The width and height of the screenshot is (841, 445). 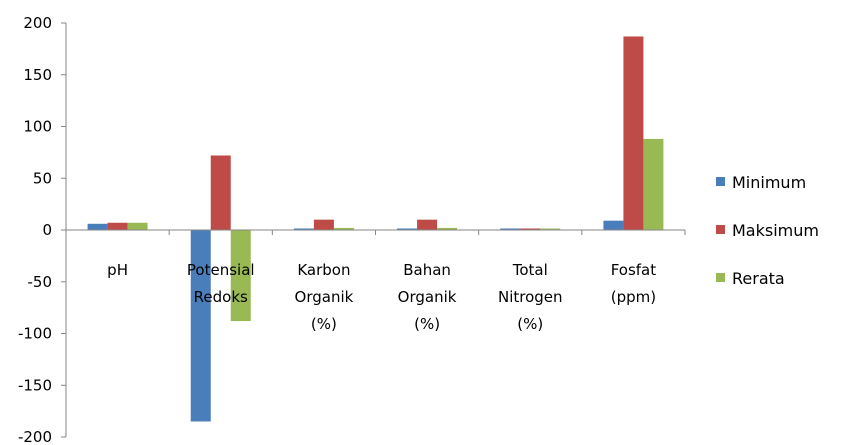 What do you see at coordinates (427, 270) in the screenshot?
I see `x-category-label: Bahan` at bounding box center [427, 270].